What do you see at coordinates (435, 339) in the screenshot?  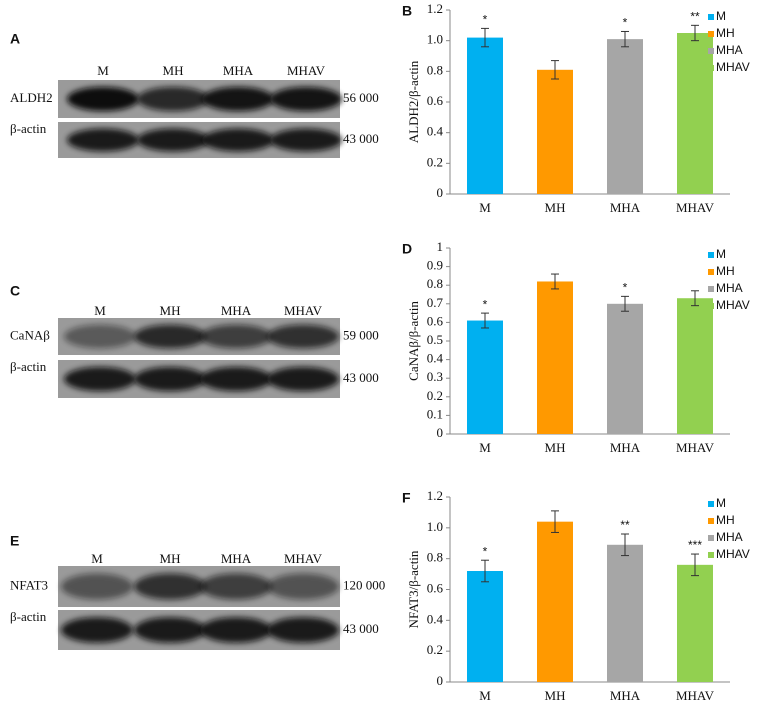 I see `y-tick-label: 0.5` at bounding box center [435, 339].